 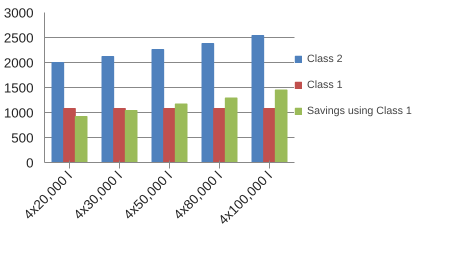 What do you see at coordinates (19, 63) in the screenshot?
I see `y-tick-label: 2000` at bounding box center [19, 63].